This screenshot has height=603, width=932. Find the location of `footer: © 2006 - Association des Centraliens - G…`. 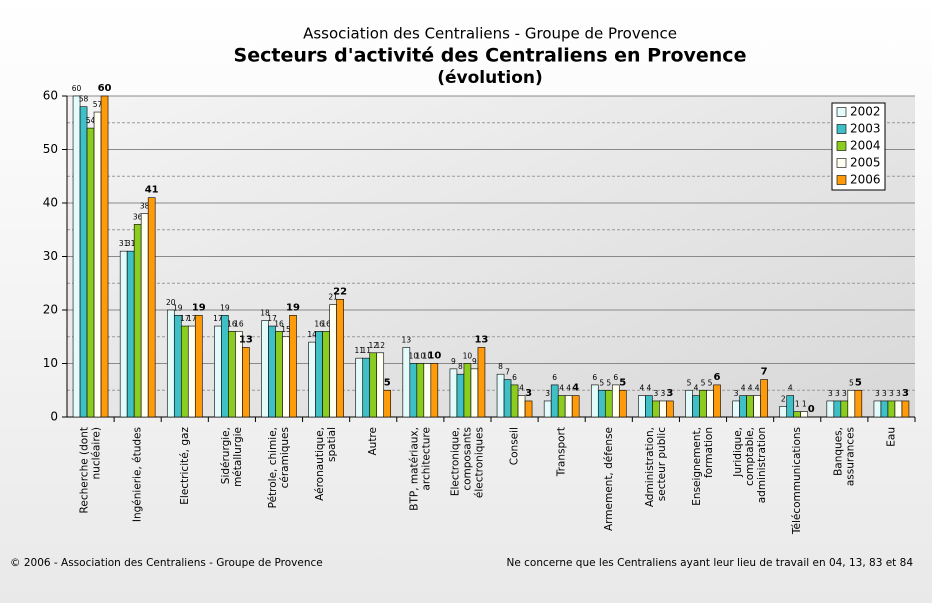

footer: © 2006 - Association des Centraliens - G… is located at coordinates (166, 563).